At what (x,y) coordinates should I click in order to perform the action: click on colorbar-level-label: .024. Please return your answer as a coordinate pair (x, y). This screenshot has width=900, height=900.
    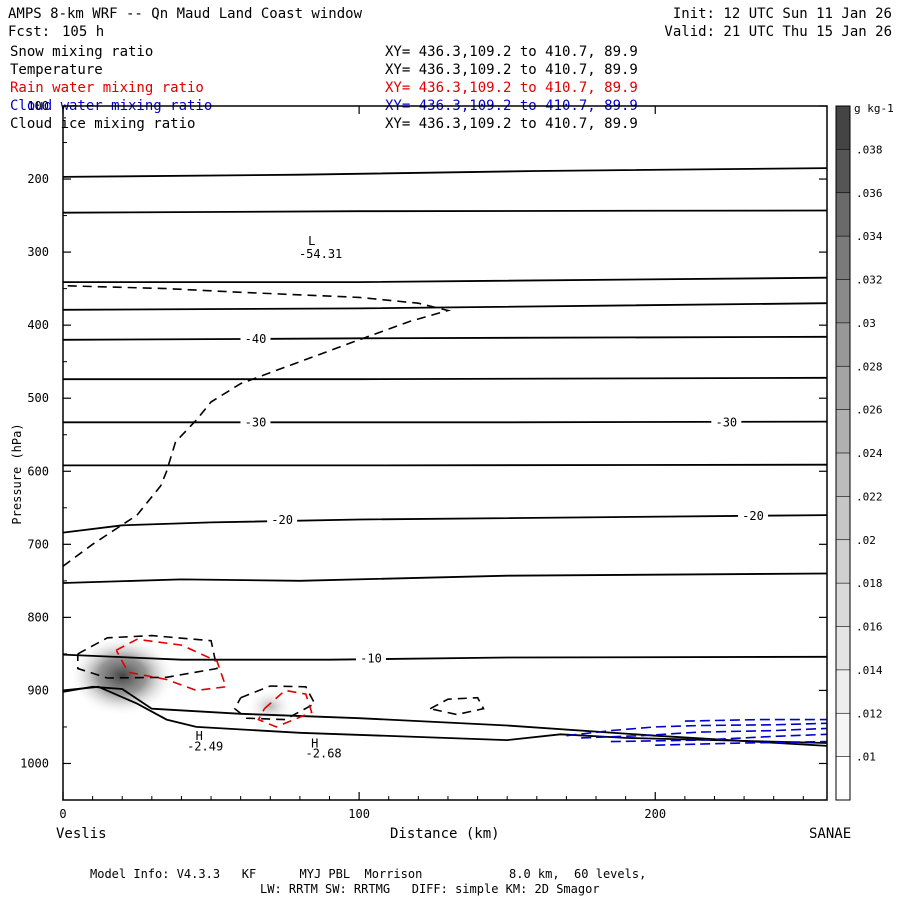
    Looking at the image, I should click on (869, 453).